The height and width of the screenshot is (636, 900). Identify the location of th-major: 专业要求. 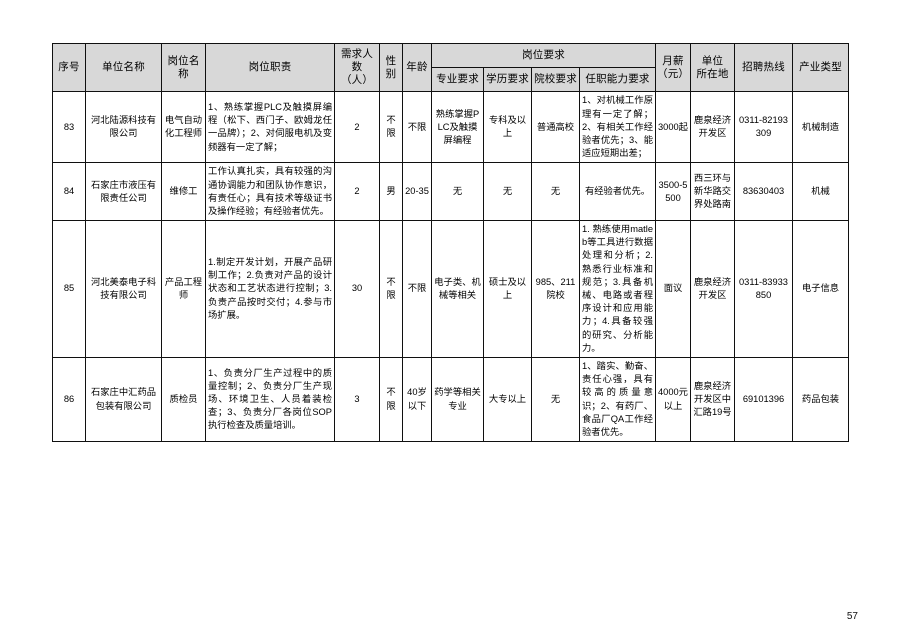
(457, 80).